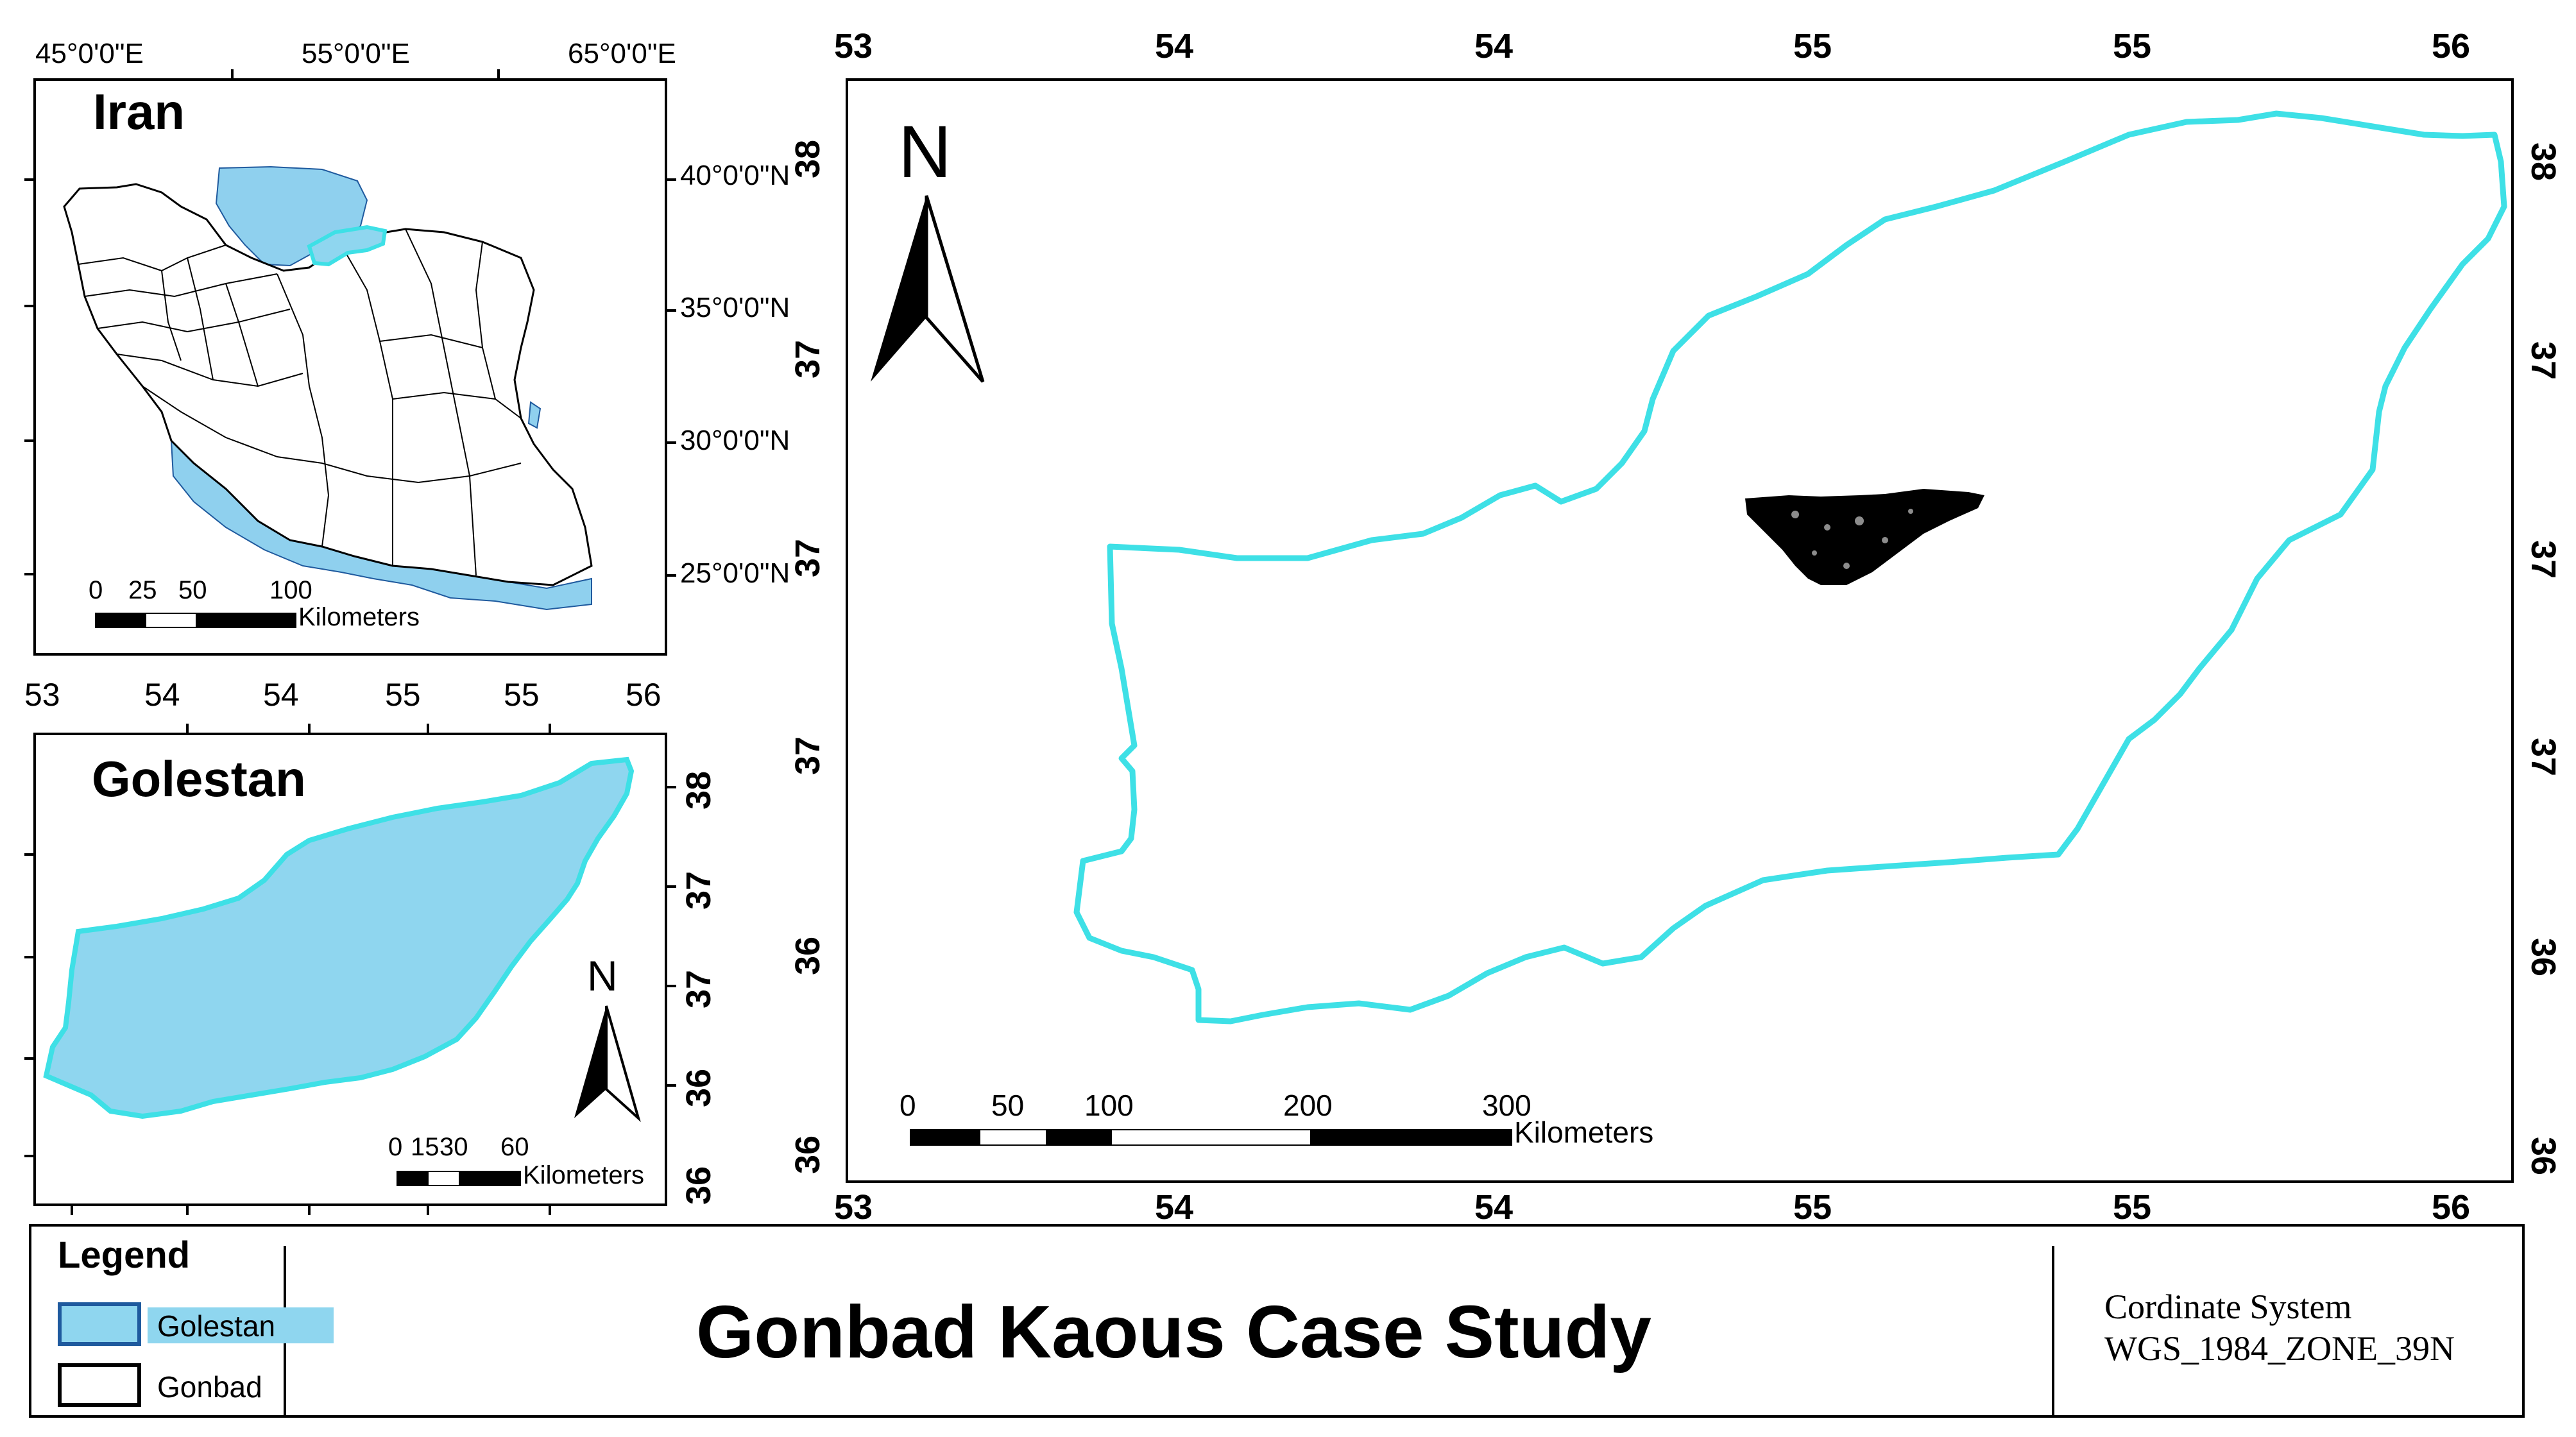 The image size is (2576, 1437). What do you see at coordinates (1174, 46) in the screenshot?
I see `main-top-label-2: 54` at bounding box center [1174, 46].